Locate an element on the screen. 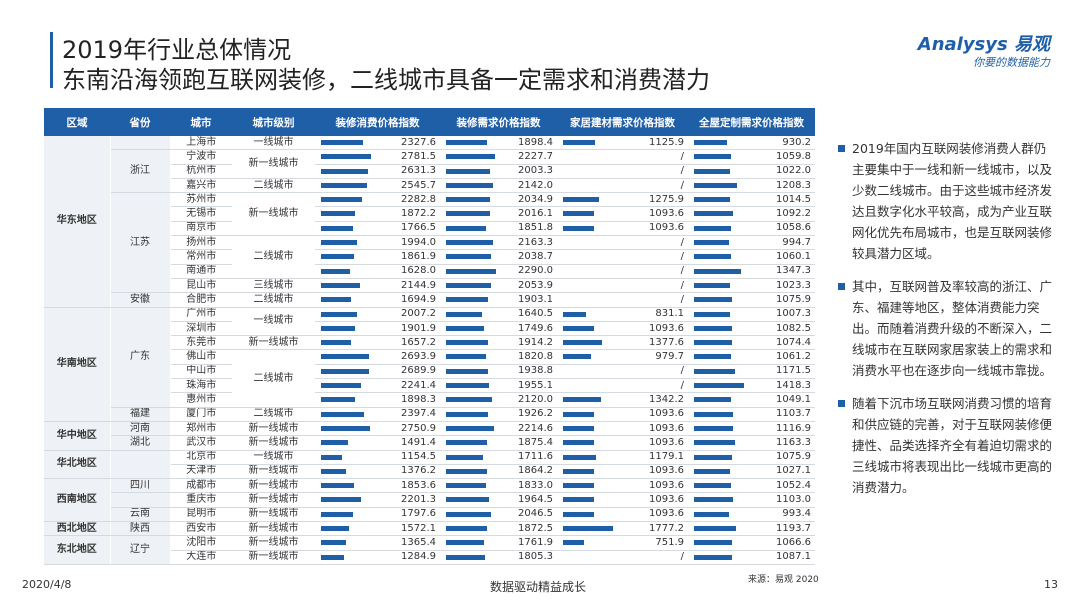  value-cell: 2003.3 is located at coordinates (498, 171).